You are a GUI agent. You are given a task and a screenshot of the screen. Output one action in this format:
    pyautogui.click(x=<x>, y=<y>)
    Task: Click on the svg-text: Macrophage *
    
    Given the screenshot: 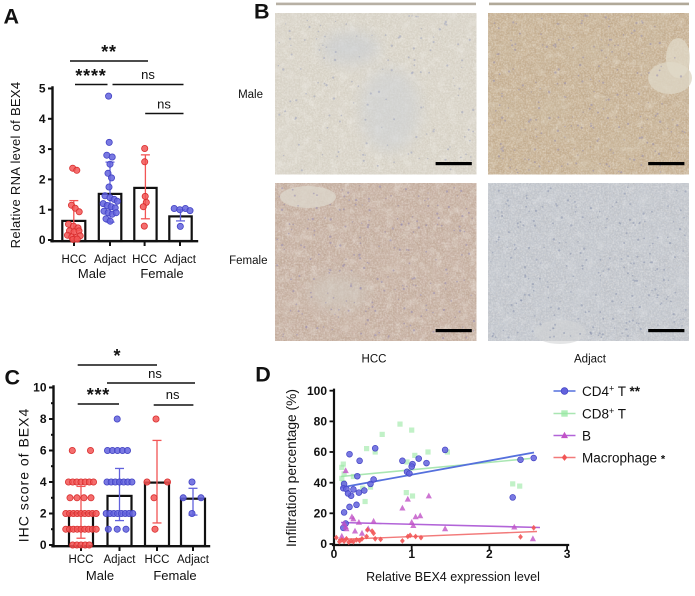 What is the action you would take?
    pyautogui.click(x=624, y=458)
    